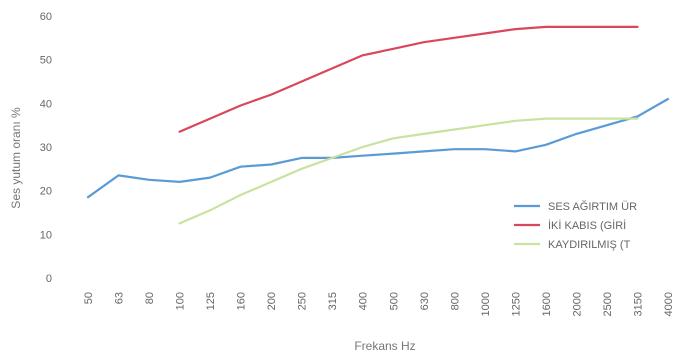 Image resolution: width=674 pixels, height=361 pixels. I want to click on legend-label: KAYDIRILMIŞ (T, so click(589, 245).